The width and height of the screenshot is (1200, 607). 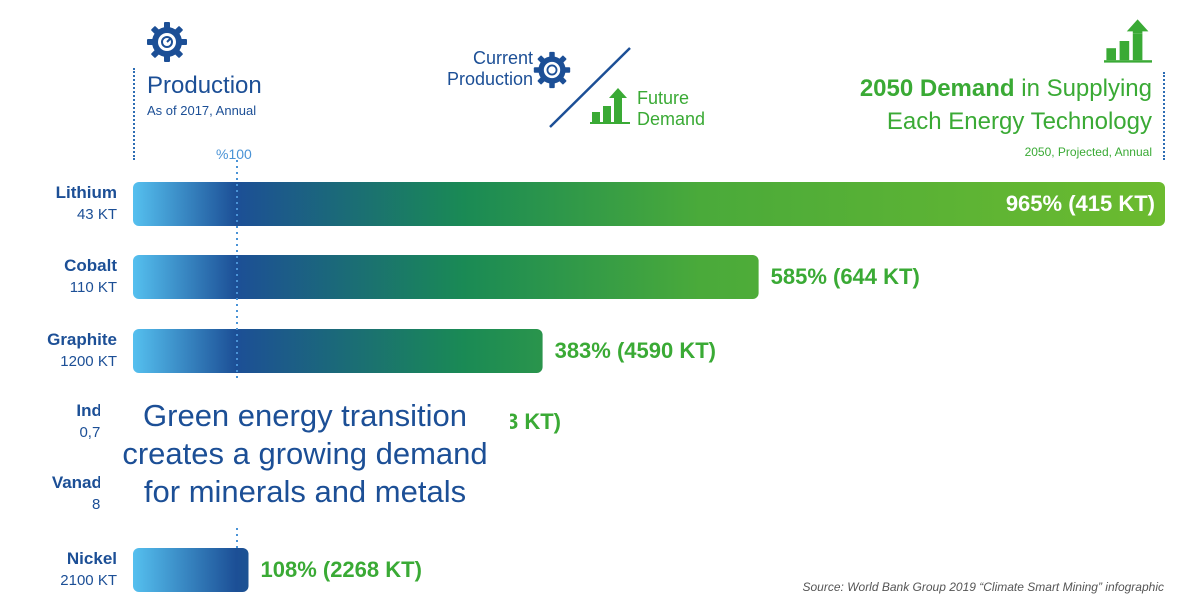 I want to click on caption-line-2: creates a growing demand, so click(x=305, y=453).